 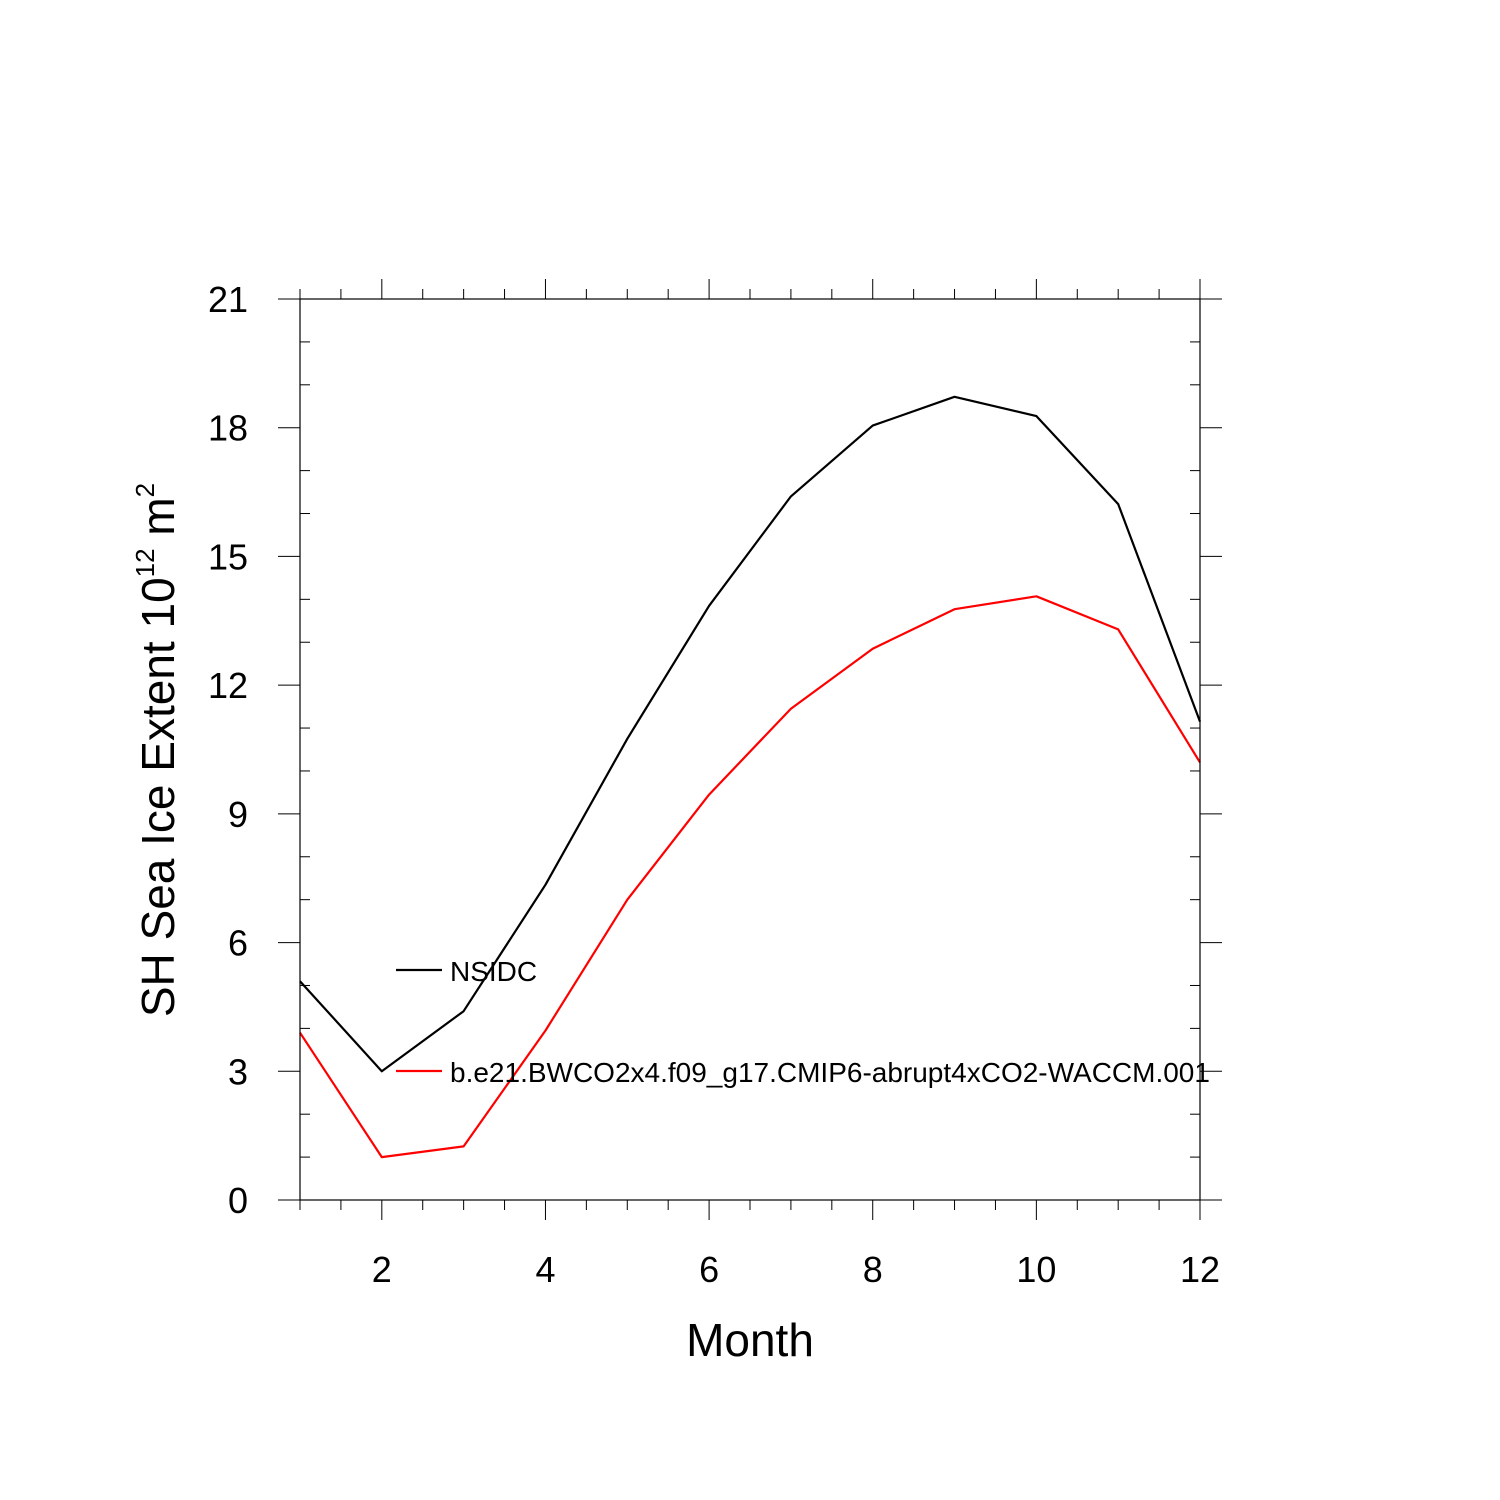 What do you see at coordinates (228, 685) in the screenshot?
I see `y-tick-label: 12` at bounding box center [228, 685].